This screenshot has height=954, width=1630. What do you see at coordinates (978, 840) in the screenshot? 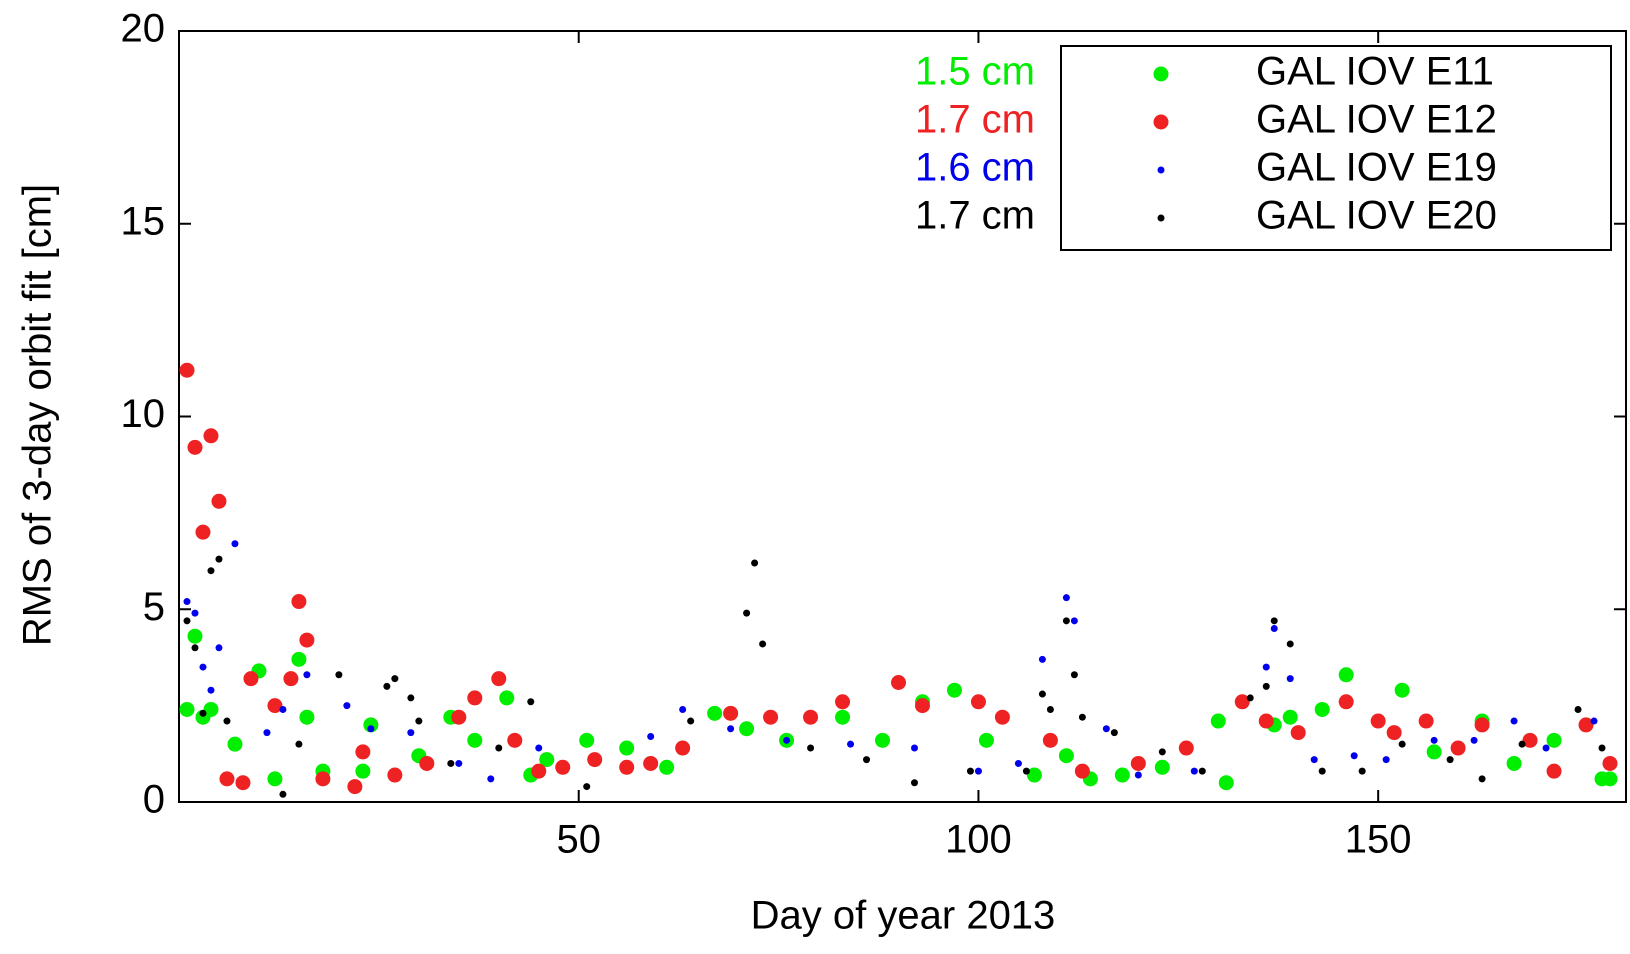
I see `x-tick-label: 100` at bounding box center [978, 840].